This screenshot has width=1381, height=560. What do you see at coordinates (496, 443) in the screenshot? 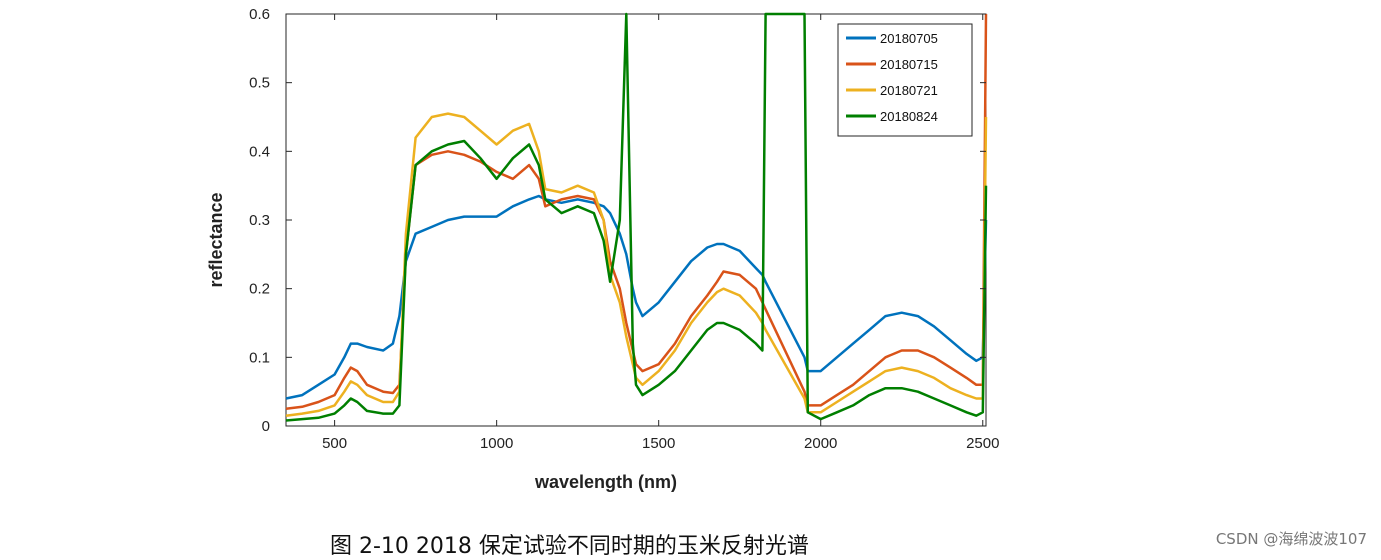
I see `x-tick-label: 1000` at bounding box center [496, 443].